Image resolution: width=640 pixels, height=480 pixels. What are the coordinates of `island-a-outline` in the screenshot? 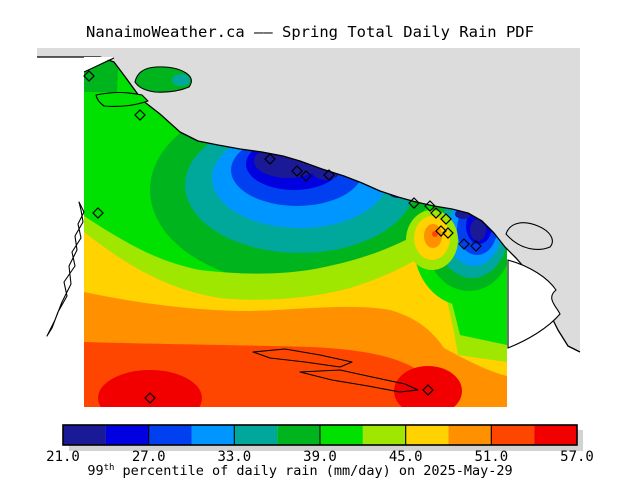 It's located at (163, 79).